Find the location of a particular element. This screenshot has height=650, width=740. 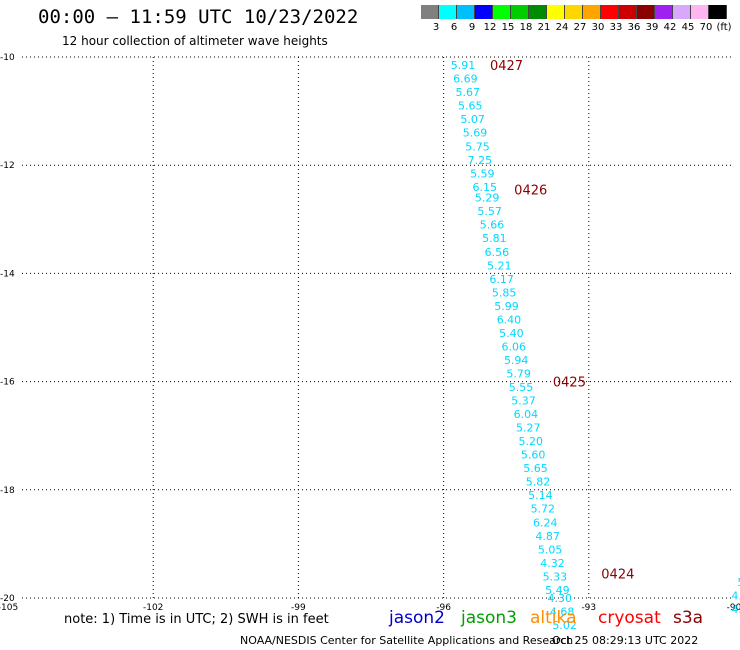

x-tick-label: -99 is located at coordinates (298, 608).